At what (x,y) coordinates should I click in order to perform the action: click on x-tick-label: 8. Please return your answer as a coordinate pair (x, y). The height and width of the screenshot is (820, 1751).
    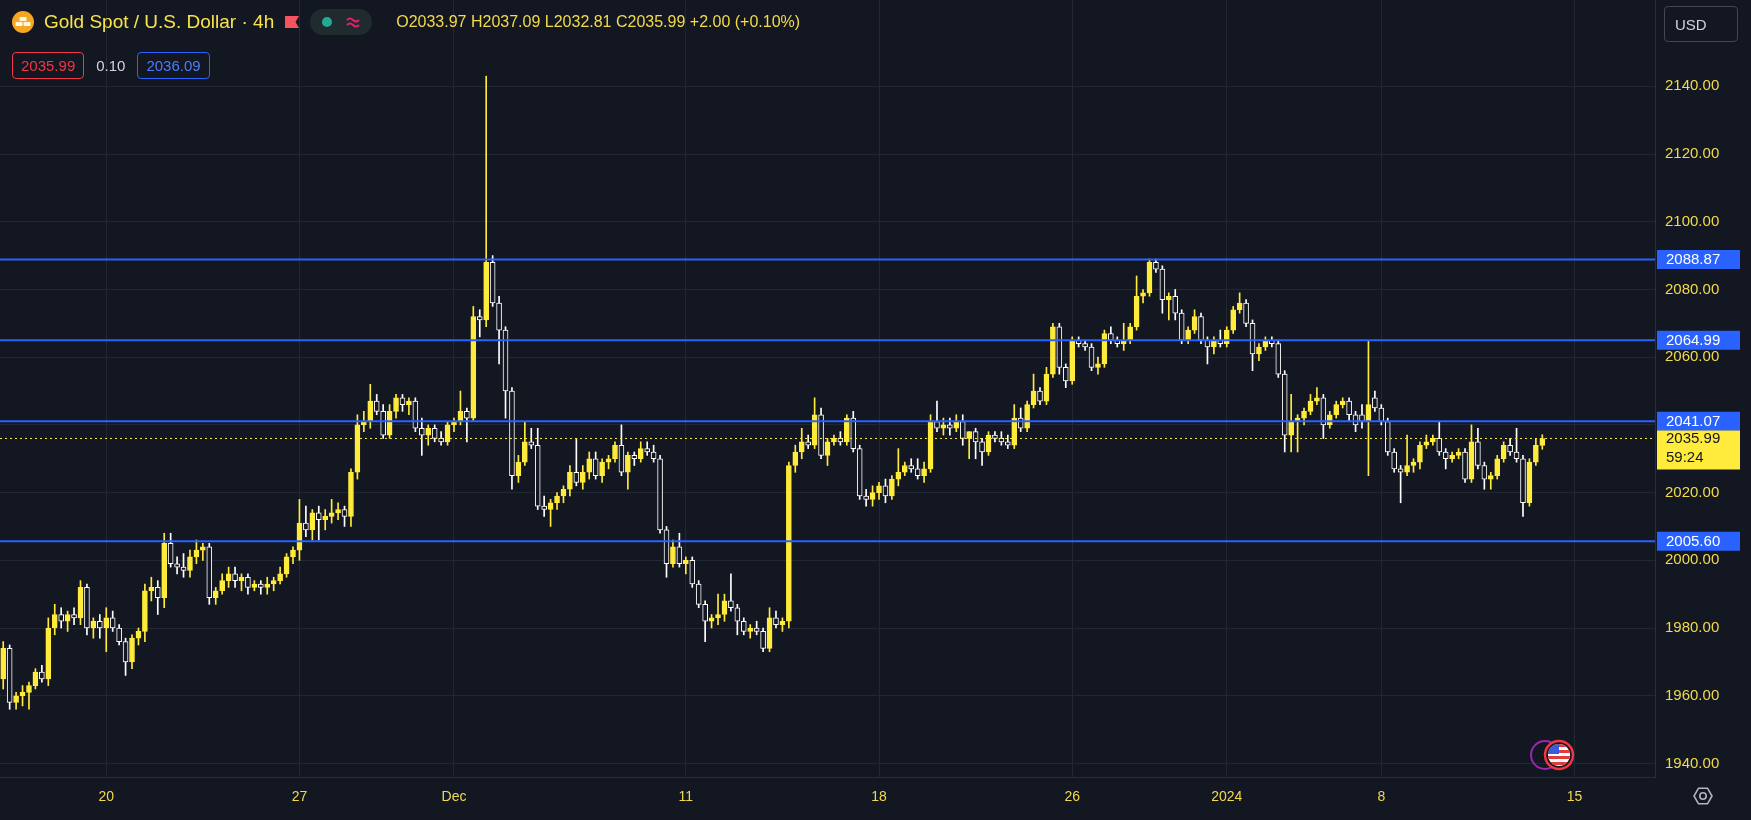
    Looking at the image, I should click on (1381, 796).